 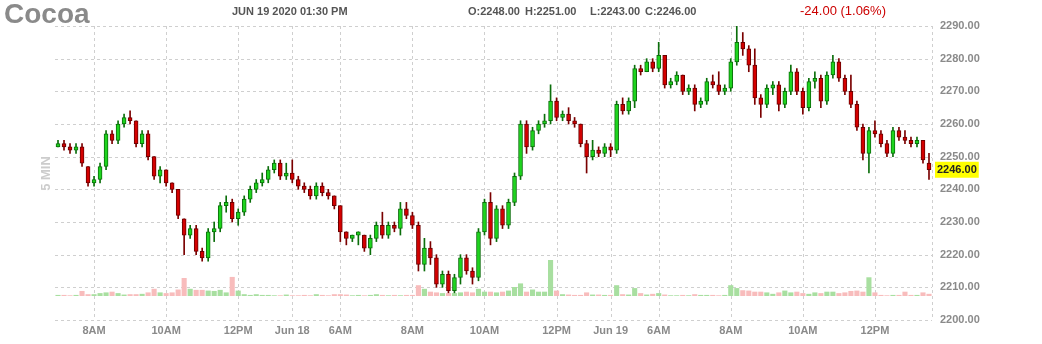 I want to click on y-tick-label: 2250.00, so click(x=960, y=155).